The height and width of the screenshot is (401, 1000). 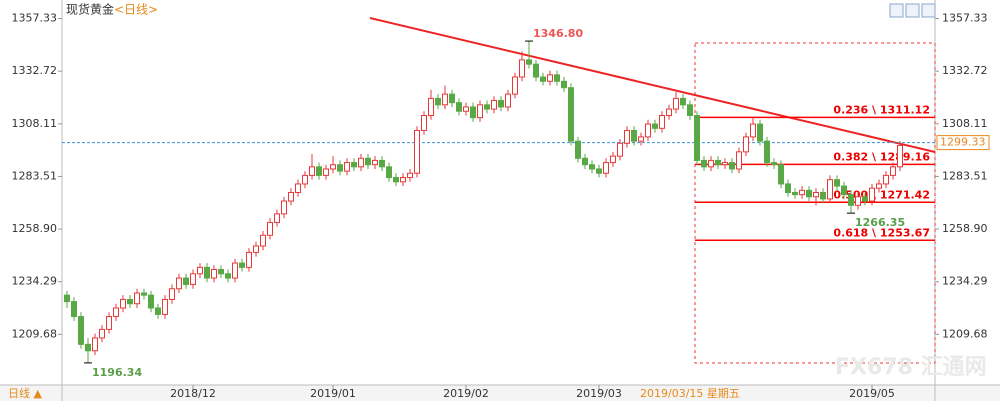 What do you see at coordinates (965, 228) in the screenshot?
I see `y-tick-label-right: 1258.90` at bounding box center [965, 228].